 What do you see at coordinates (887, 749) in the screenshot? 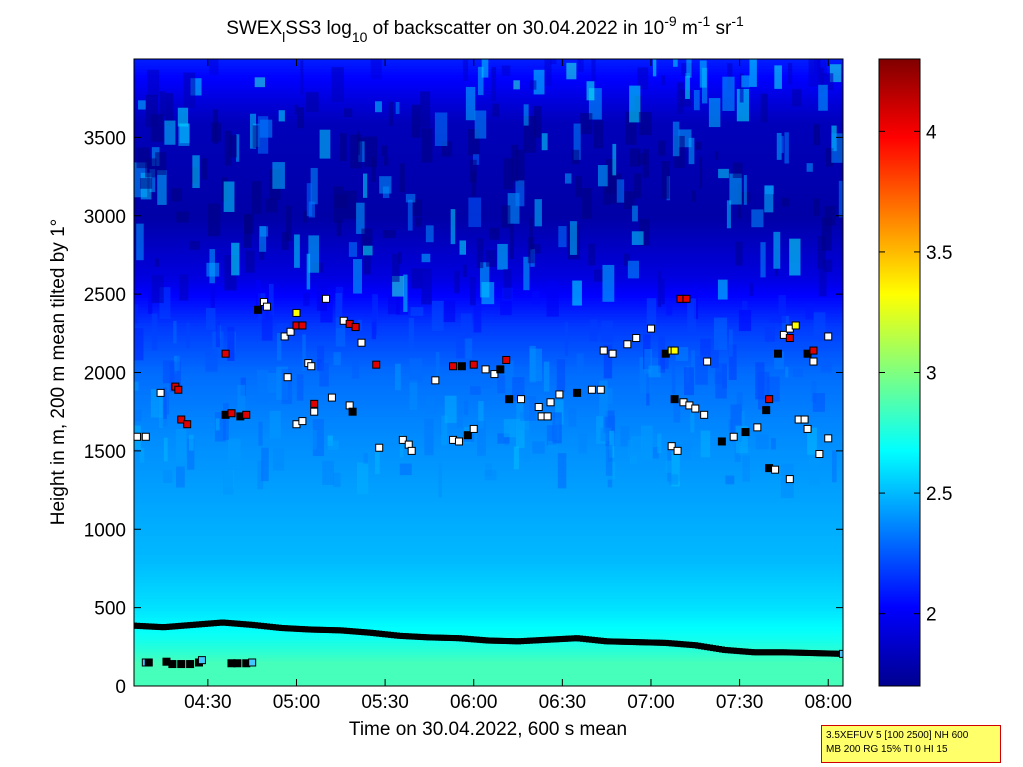
I see `info-line-2: MB 200 RG 15% TI 0 HI 15` at bounding box center [887, 749].